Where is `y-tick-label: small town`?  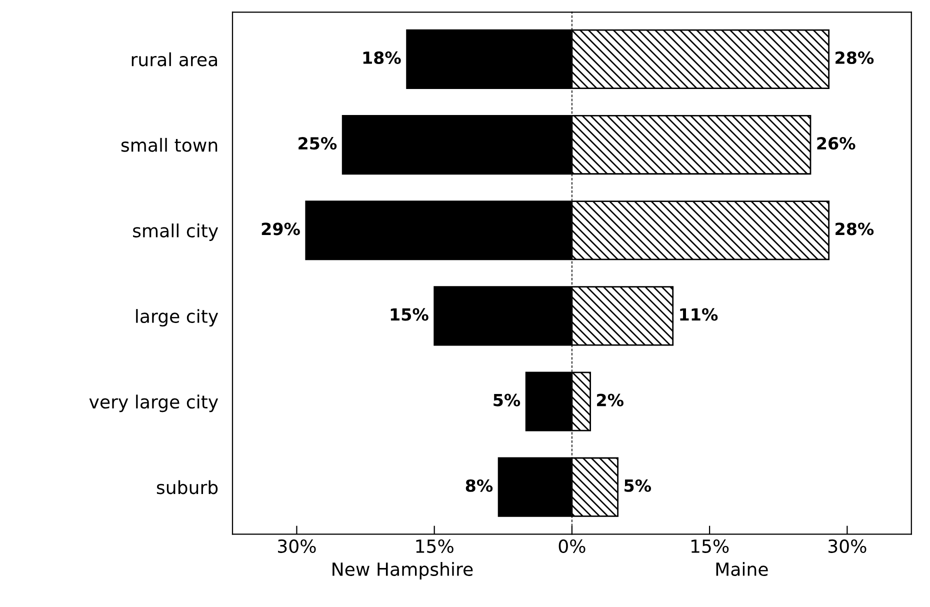
y-tick-label: small town is located at coordinates (169, 145).